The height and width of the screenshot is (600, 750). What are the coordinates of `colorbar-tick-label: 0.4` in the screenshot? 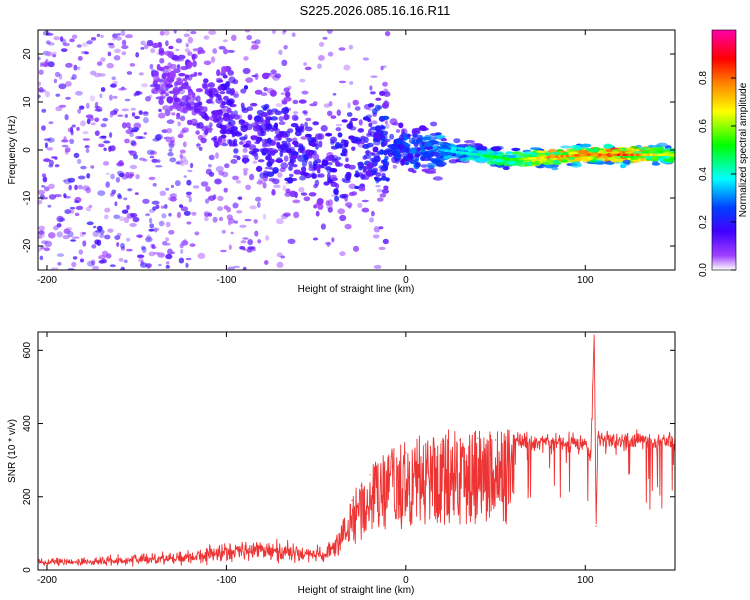 It's located at (703, 174).